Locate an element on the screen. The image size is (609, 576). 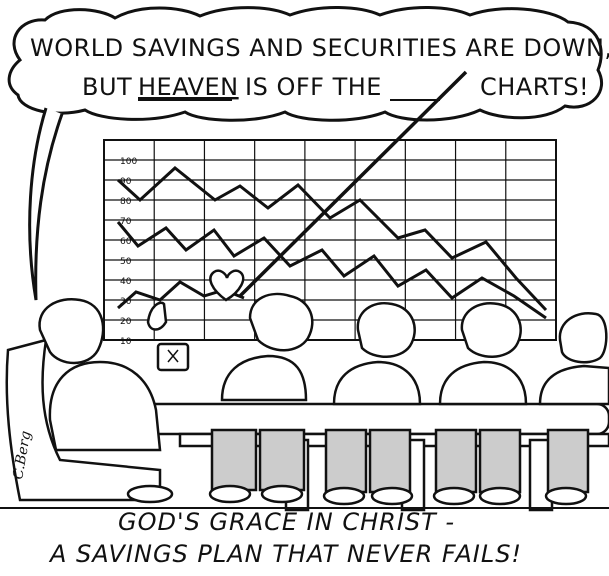
chart-tick-label: 70 is located at coordinates (126, 222).